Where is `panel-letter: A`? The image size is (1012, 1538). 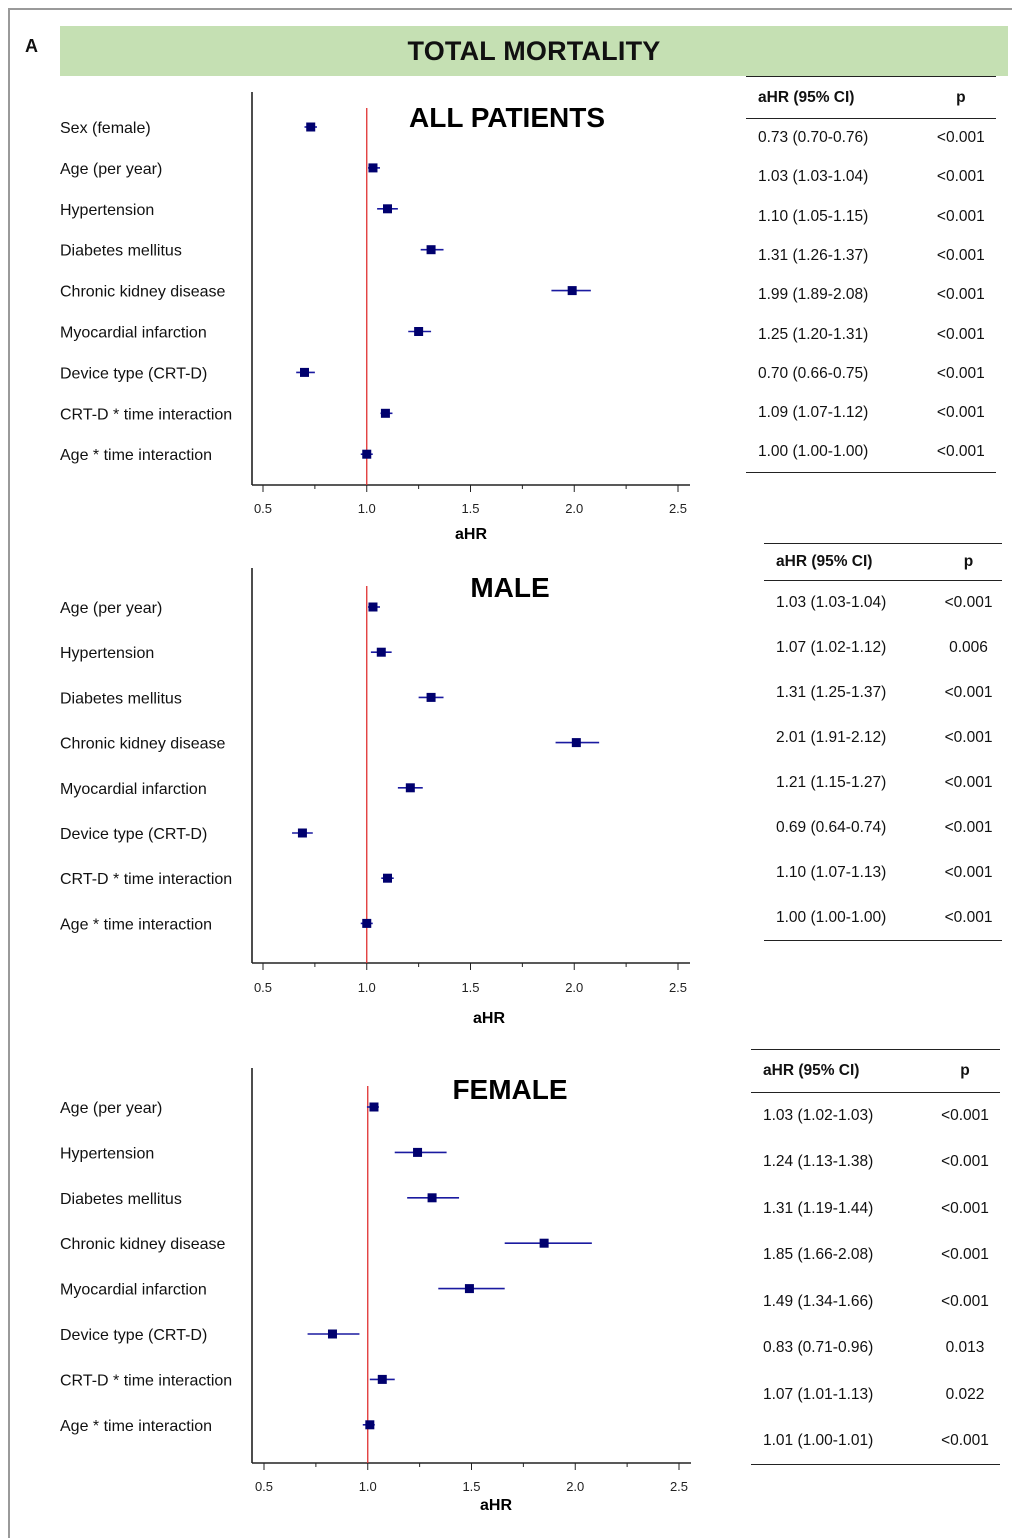 panel-letter: A is located at coordinates (31, 46).